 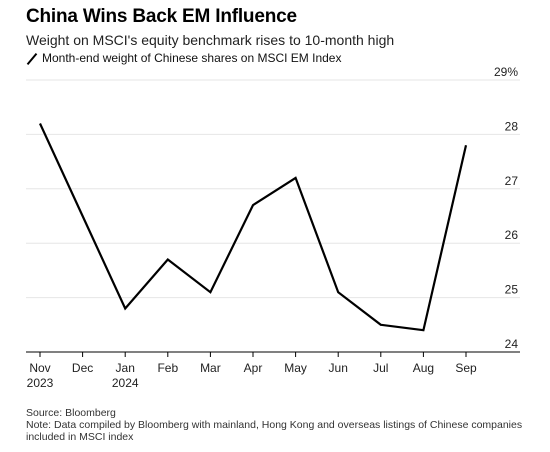 What do you see at coordinates (82, 368) in the screenshot?
I see `x-tick-label: Dec` at bounding box center [82, 368].